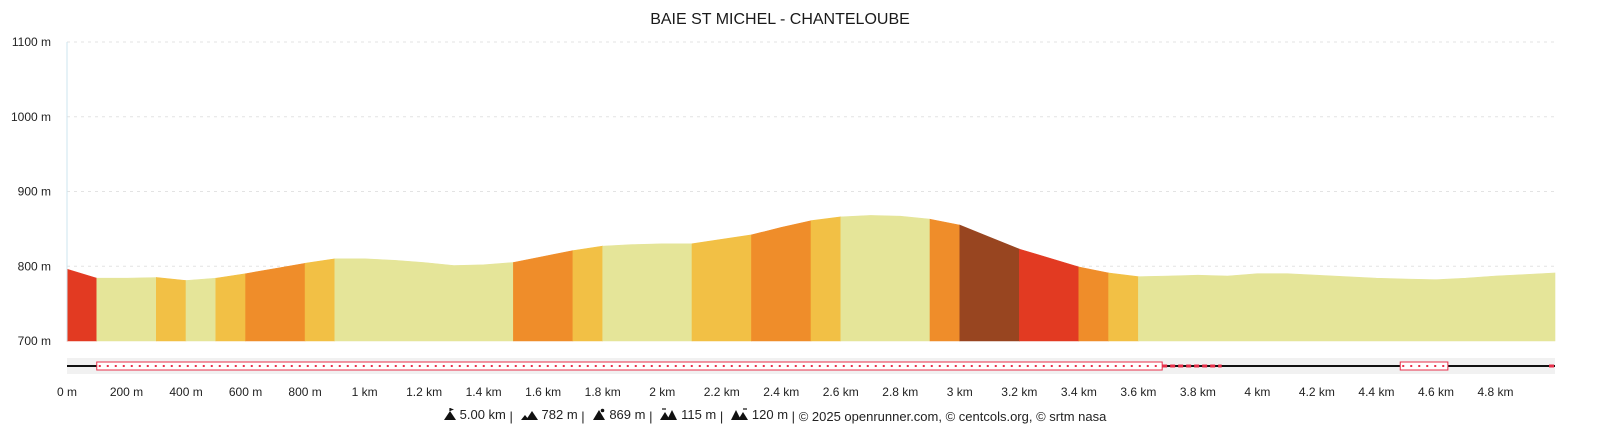 The height and width of the screenshot is (427, 1600). I want to click on x-tick-label: 2.6 km, so click(841, 392).